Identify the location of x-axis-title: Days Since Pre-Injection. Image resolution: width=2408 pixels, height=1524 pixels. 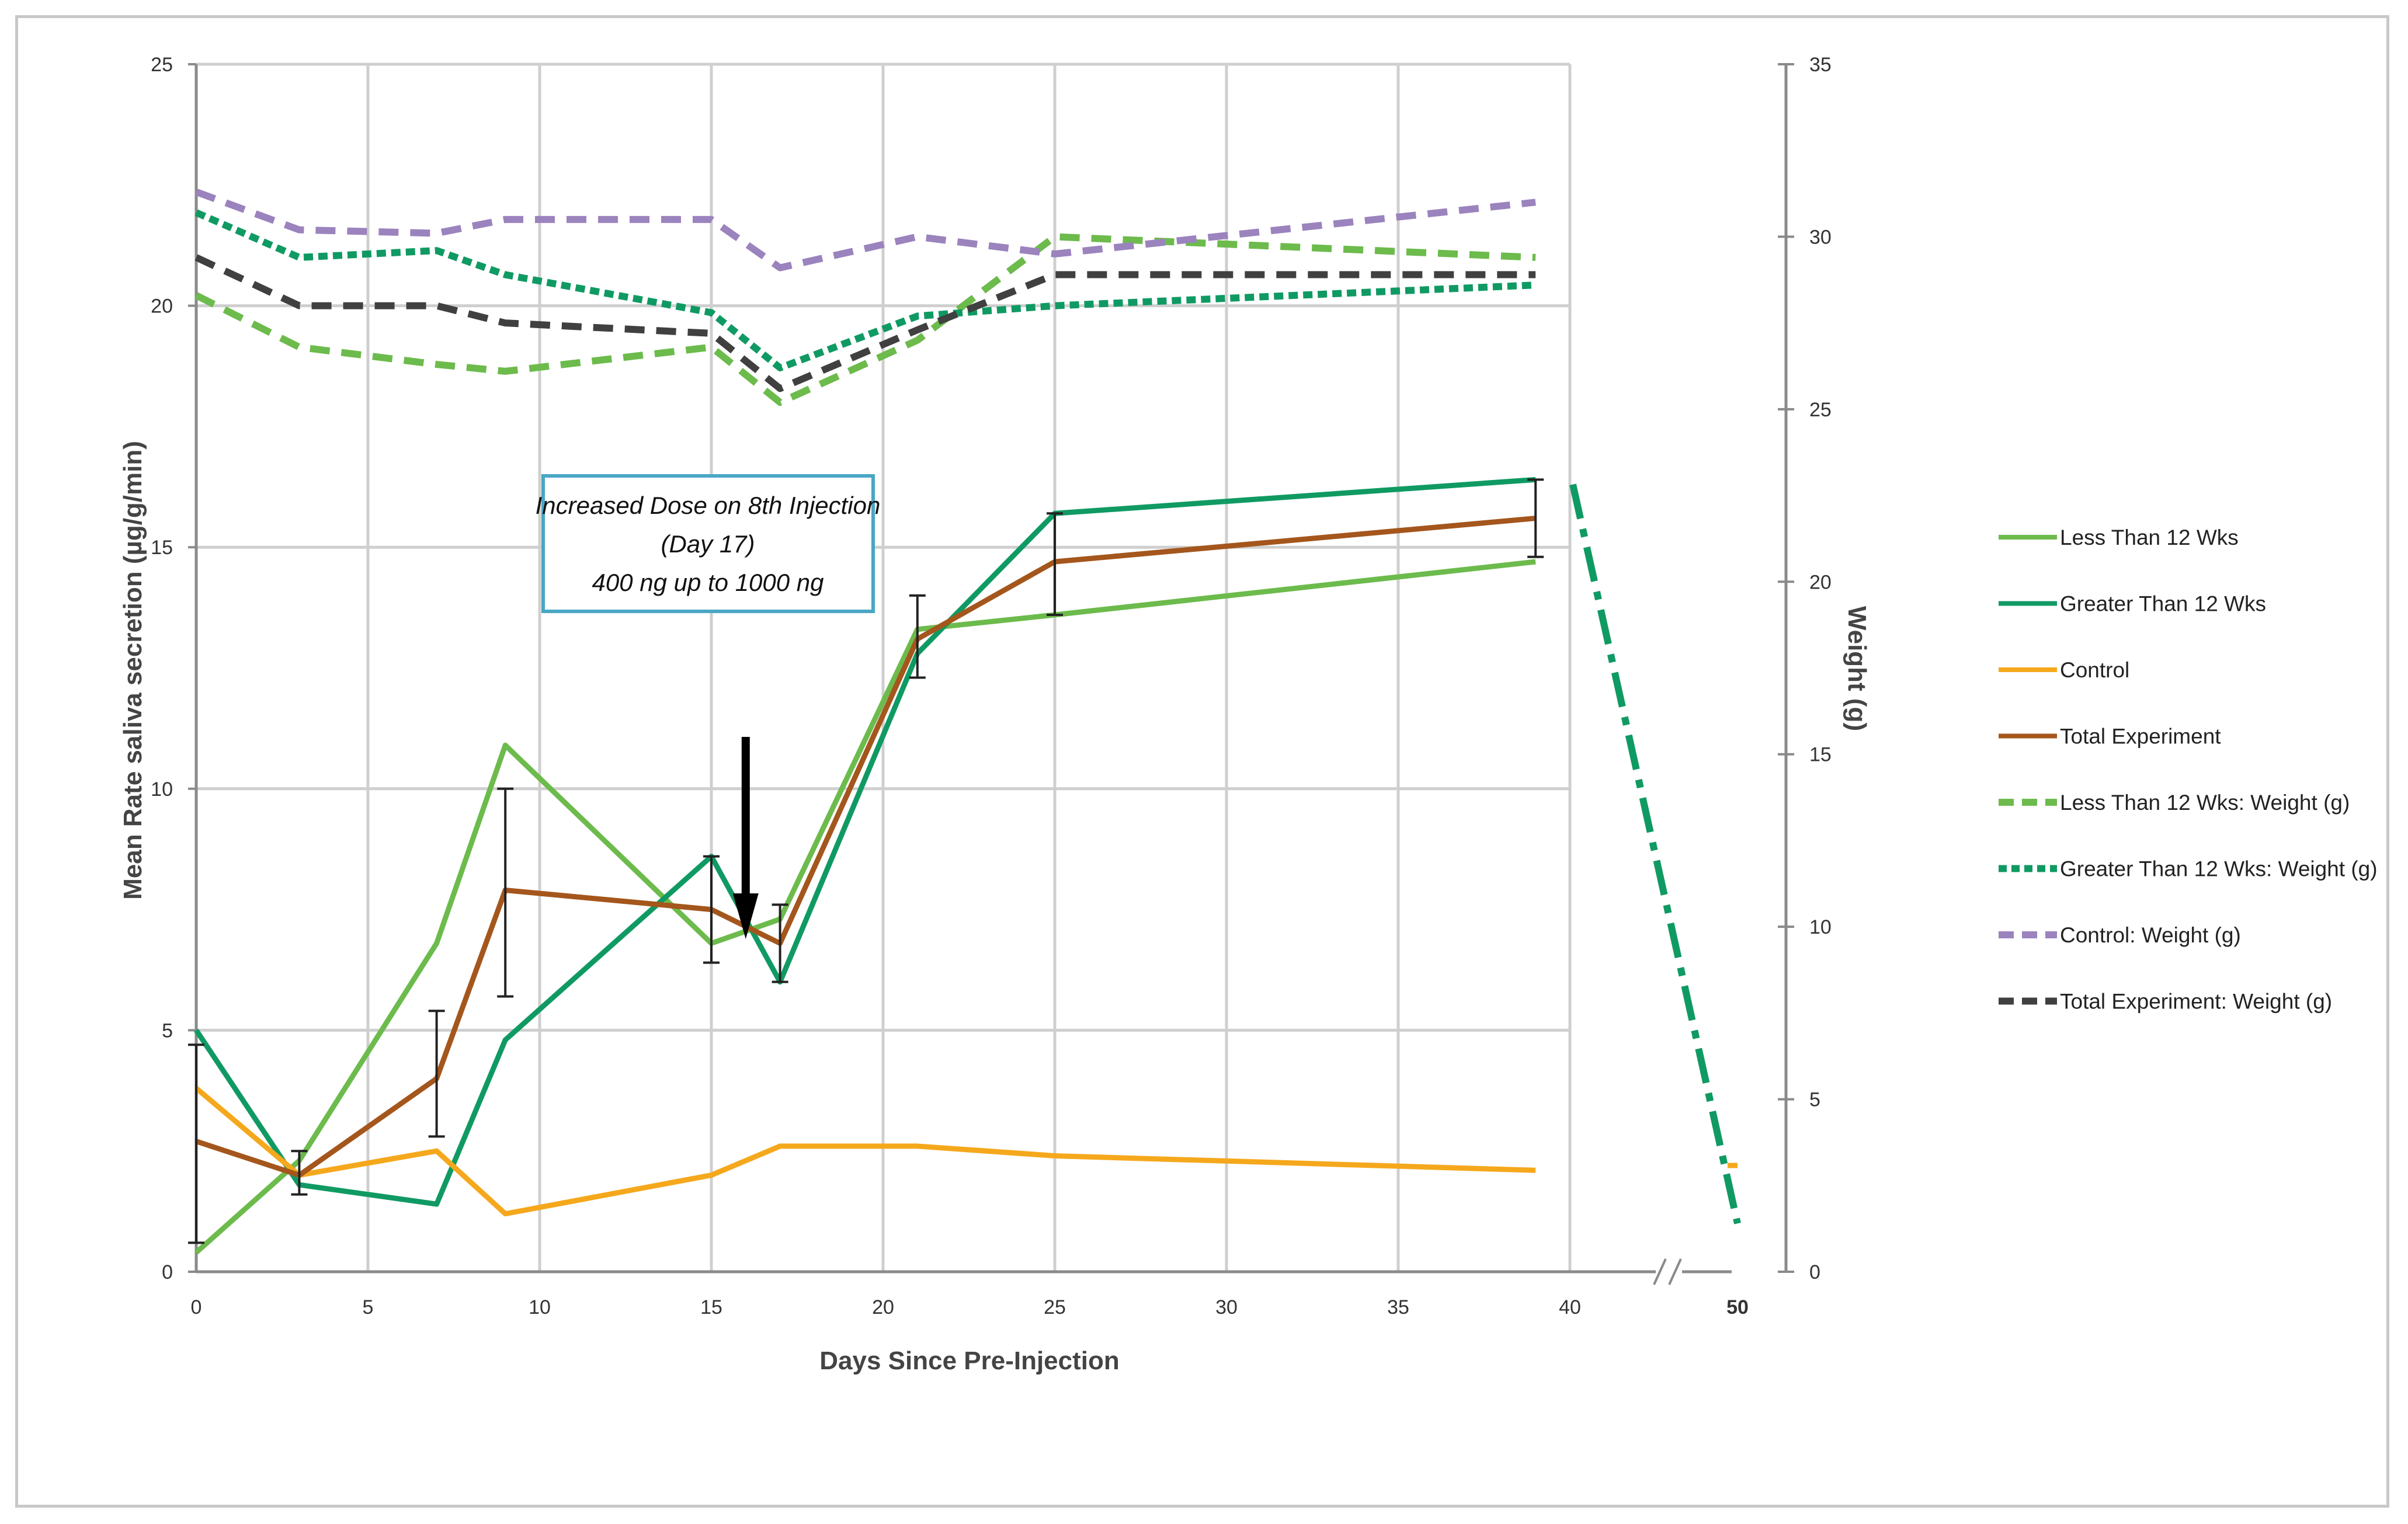
(969, 1361).